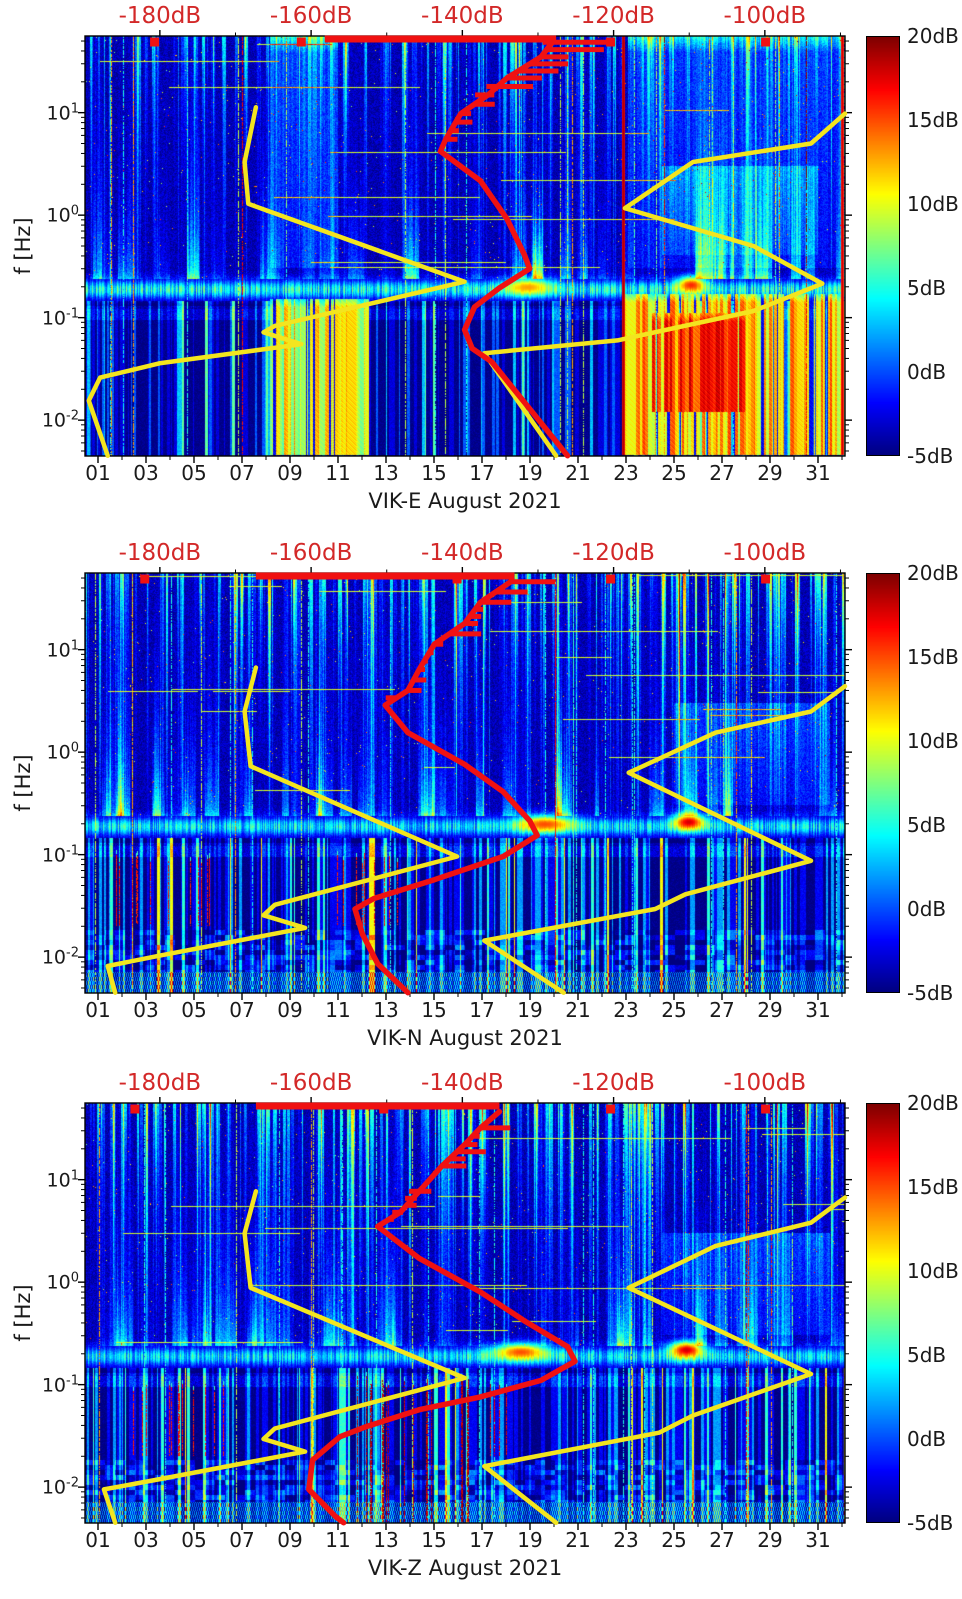 This screenshot has width=962, height=1599. I want to click on top-axis-tick-label: -120dB, so click(613, 1083).